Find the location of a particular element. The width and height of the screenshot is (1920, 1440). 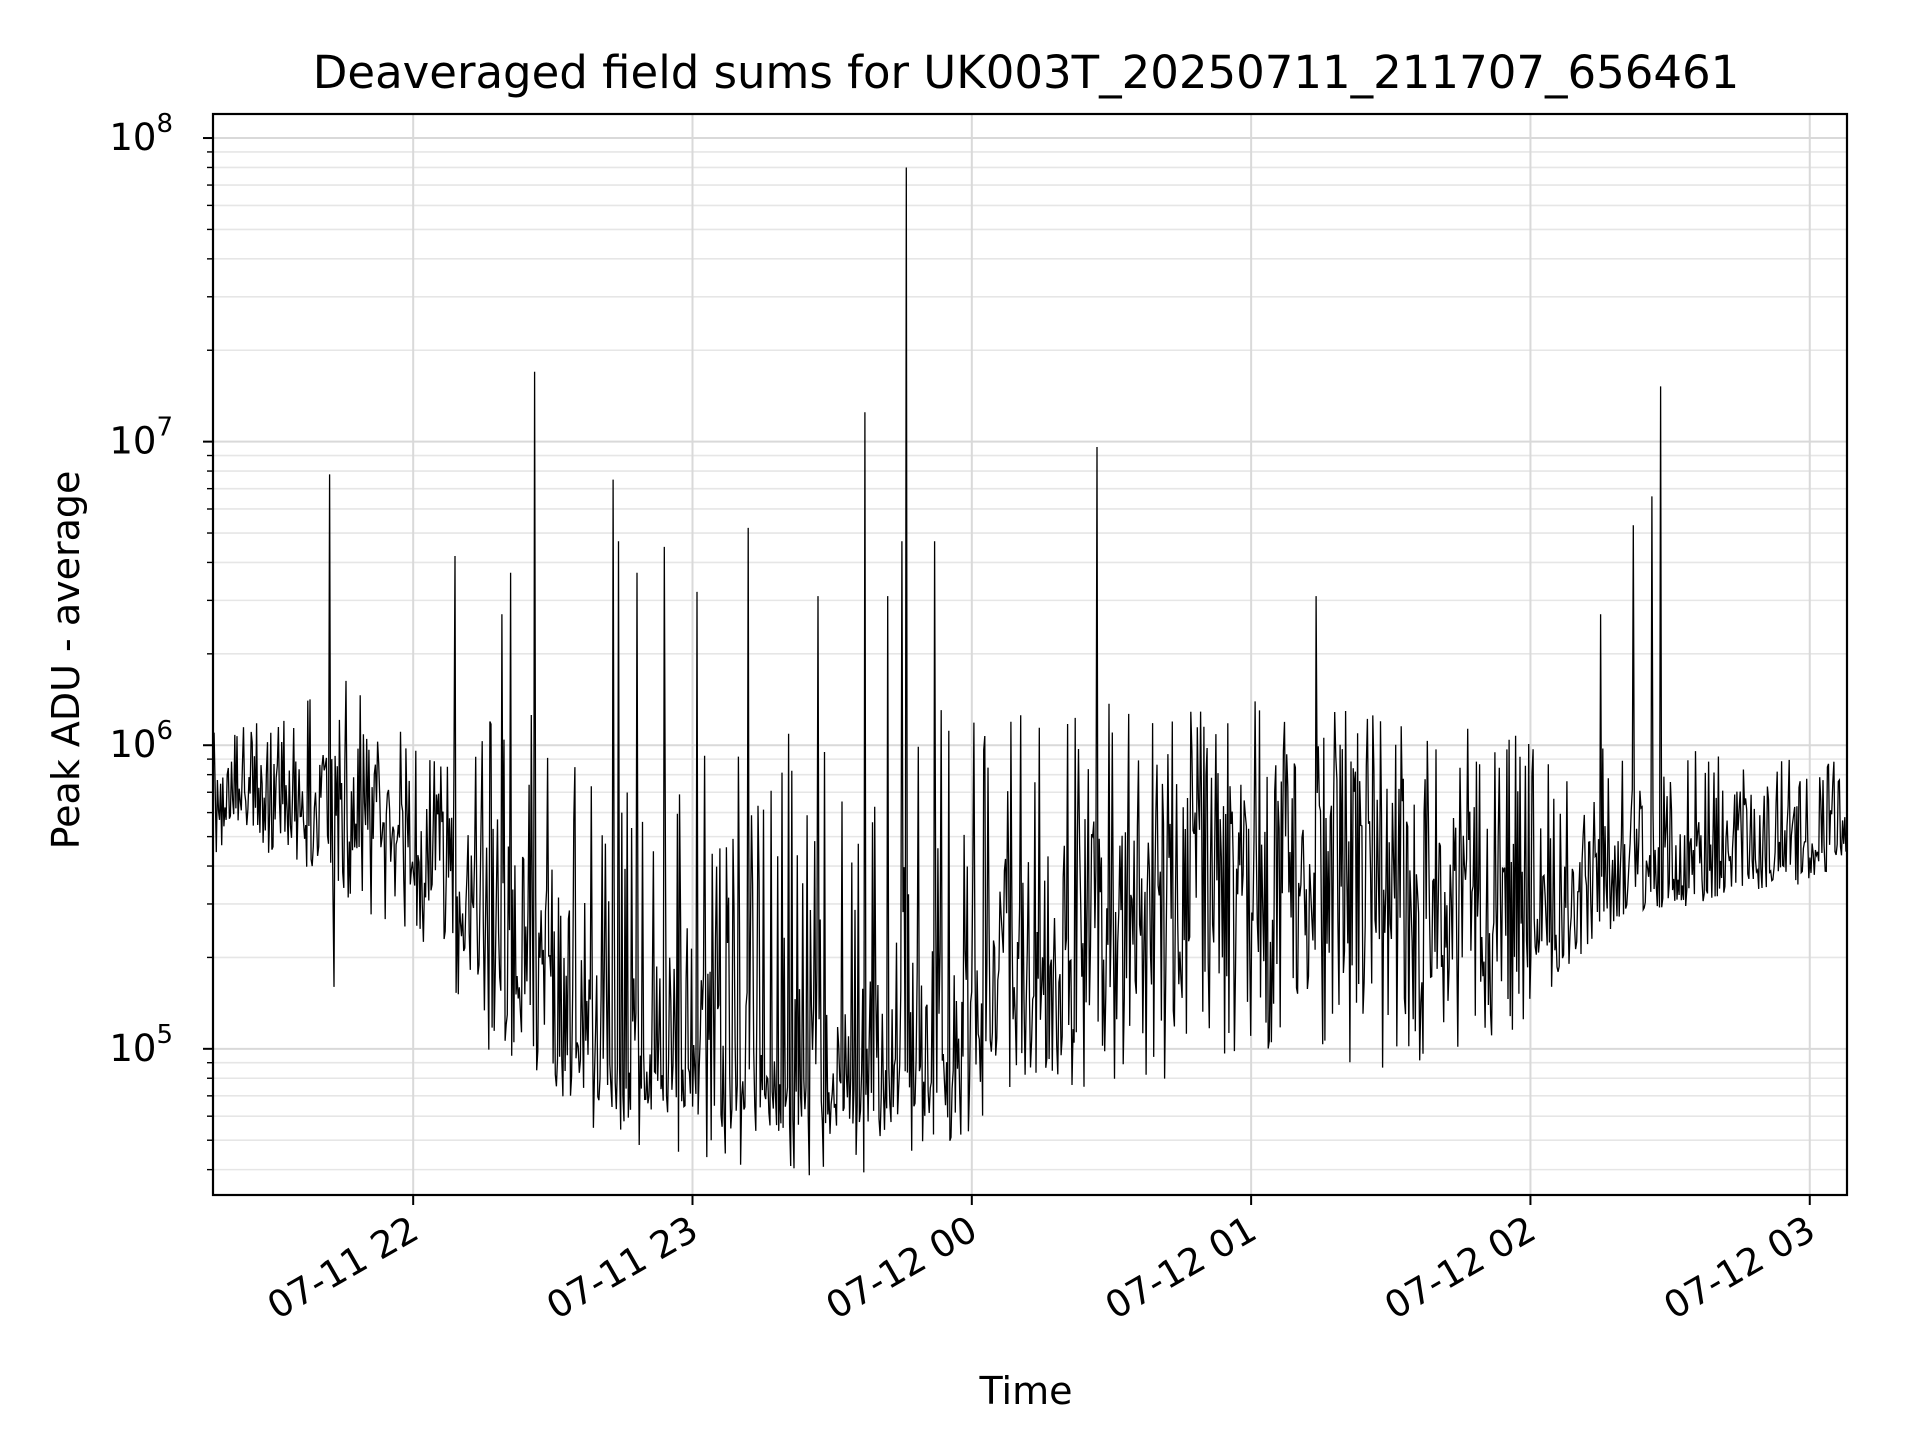

x-tick-label: 07-12 02 is located at coordinates (1460, 1268).